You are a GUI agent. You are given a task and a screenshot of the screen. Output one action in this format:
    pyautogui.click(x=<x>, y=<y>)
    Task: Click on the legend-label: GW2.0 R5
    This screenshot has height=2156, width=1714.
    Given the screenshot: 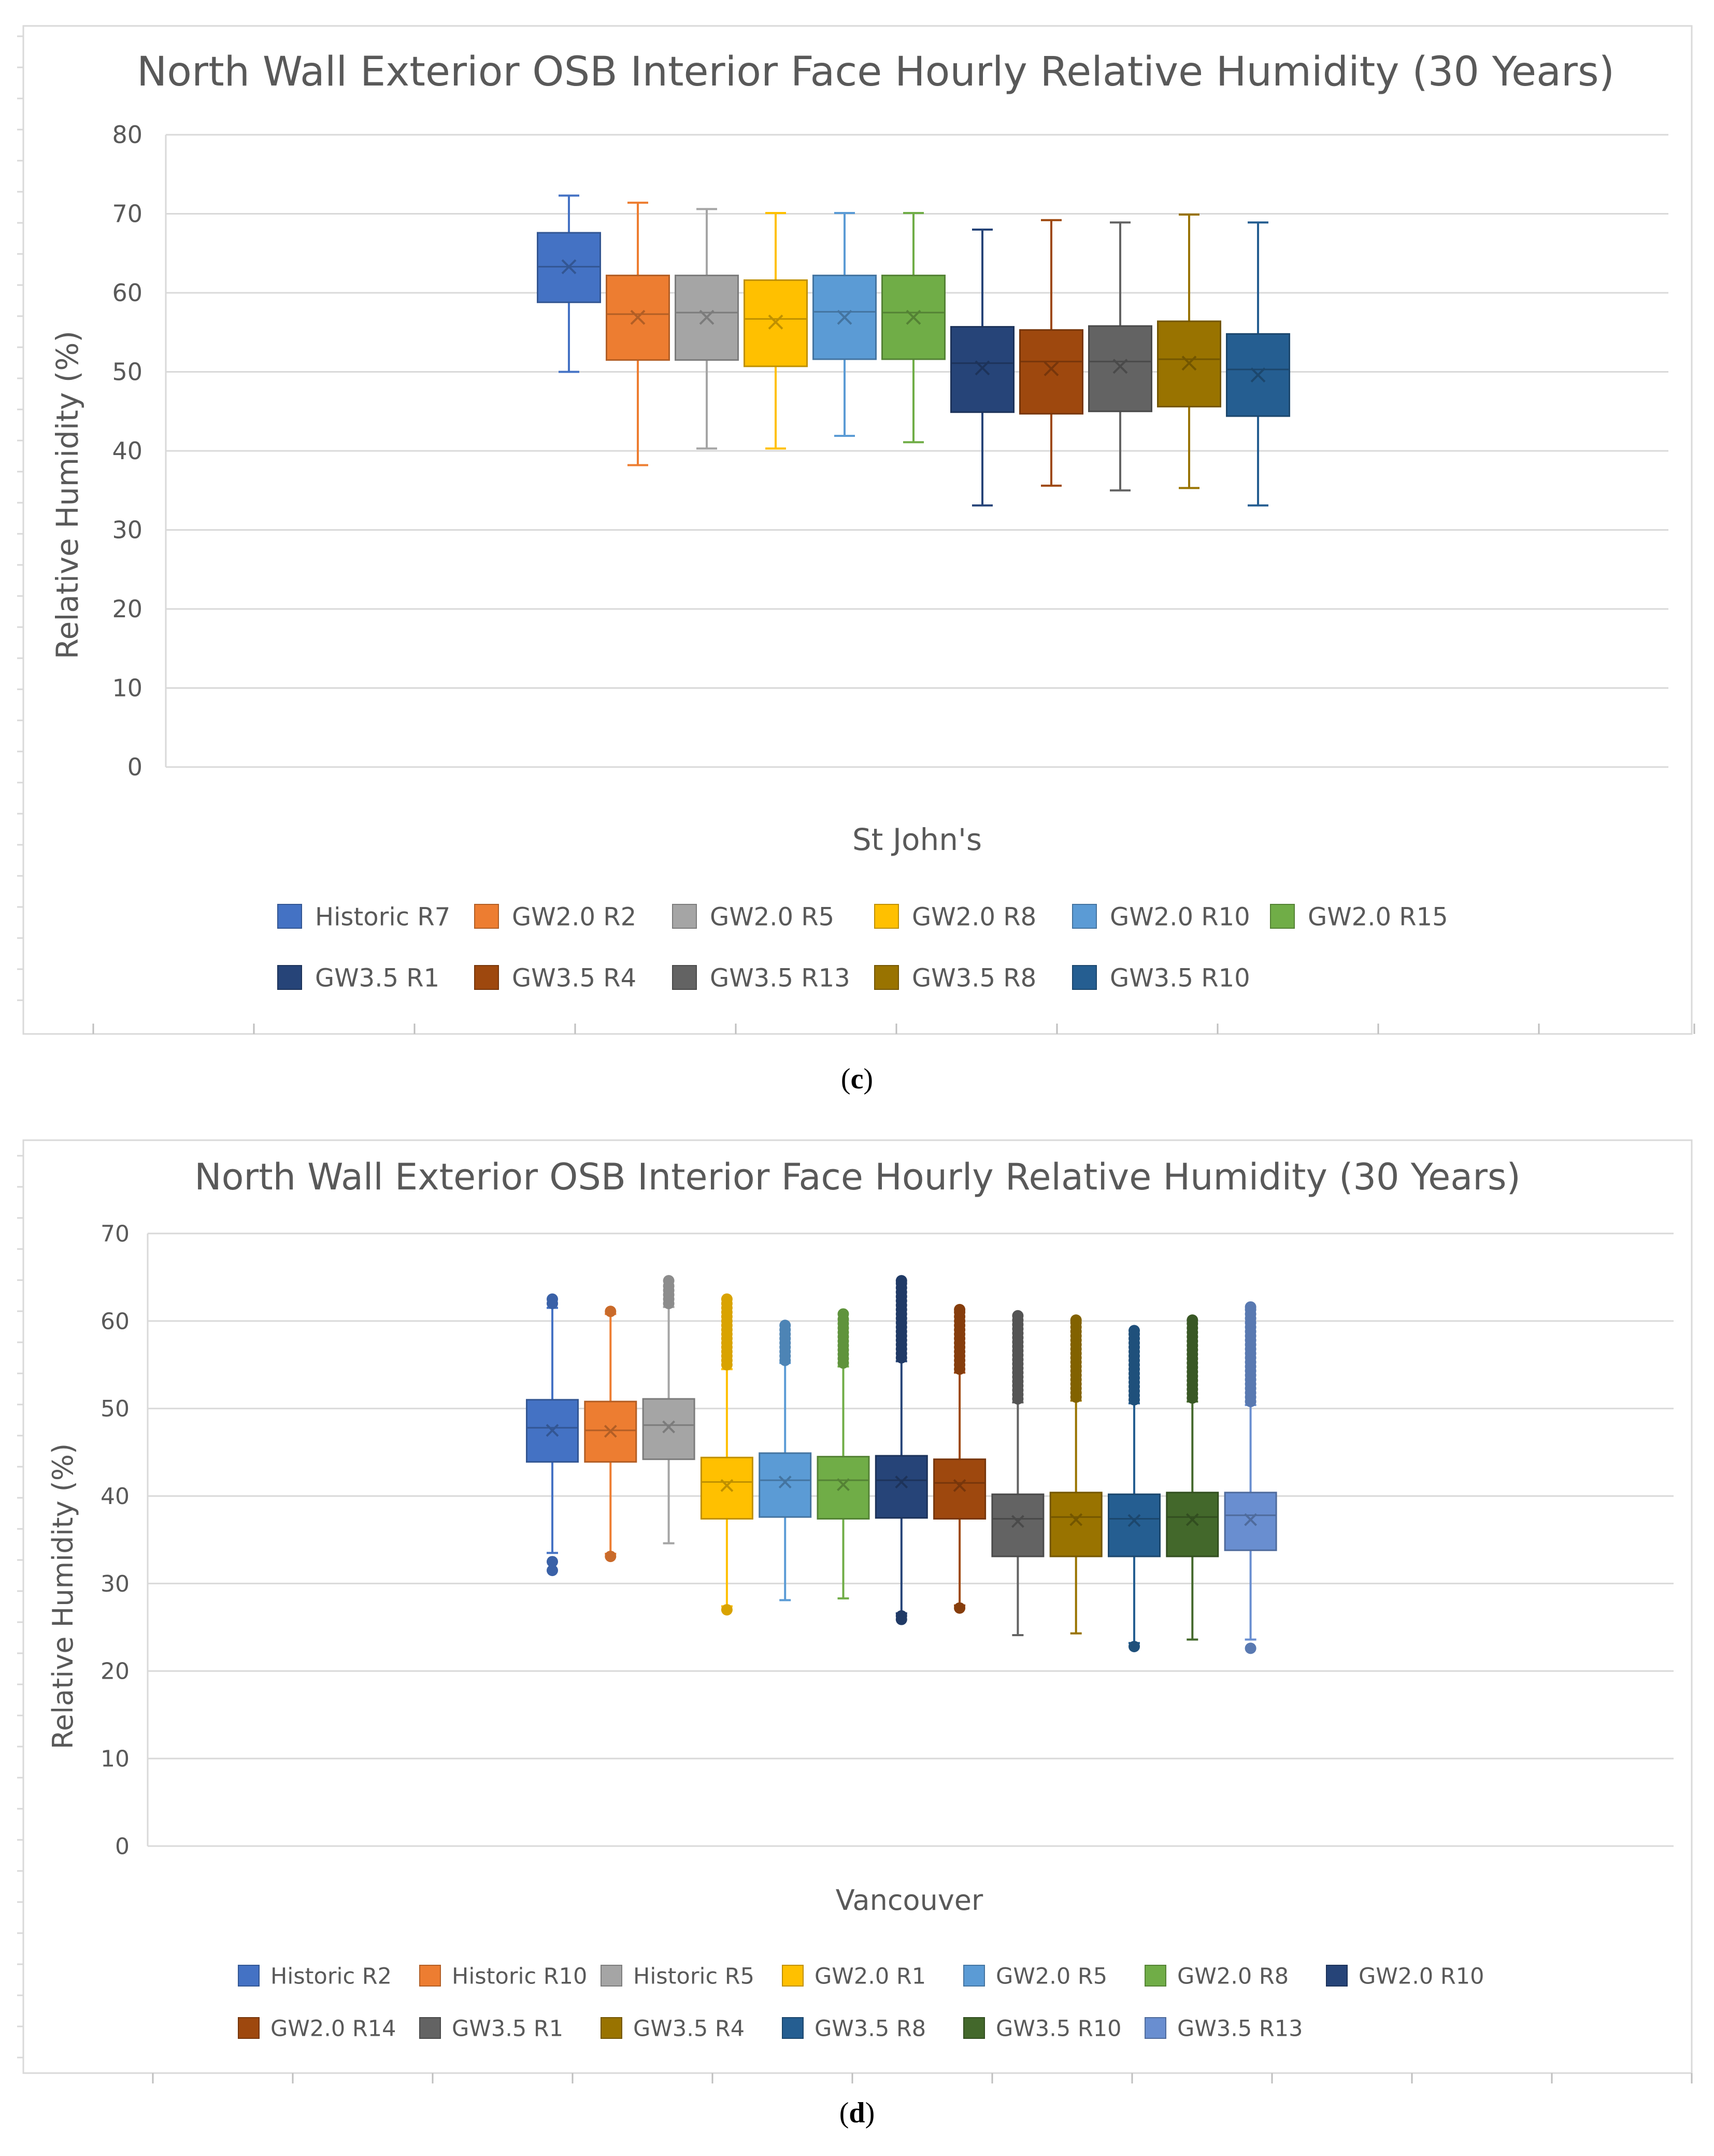 What is the action you would take?
    pyautogui.click(x=1051, y=1976)
    